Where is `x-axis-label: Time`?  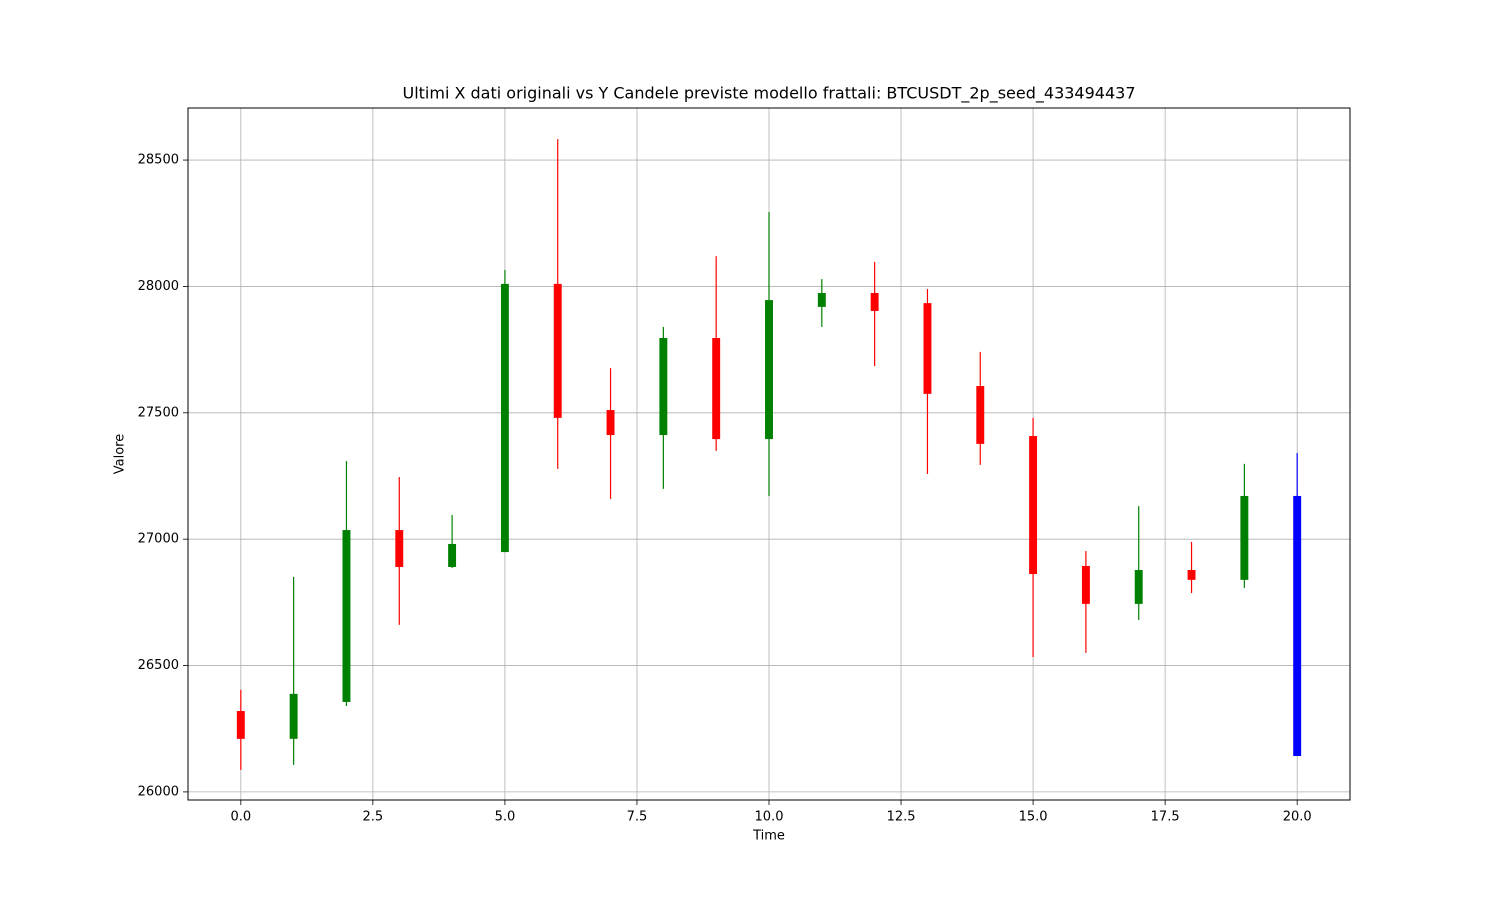
x-axis-label: Time is located at coordinates (768, 836).